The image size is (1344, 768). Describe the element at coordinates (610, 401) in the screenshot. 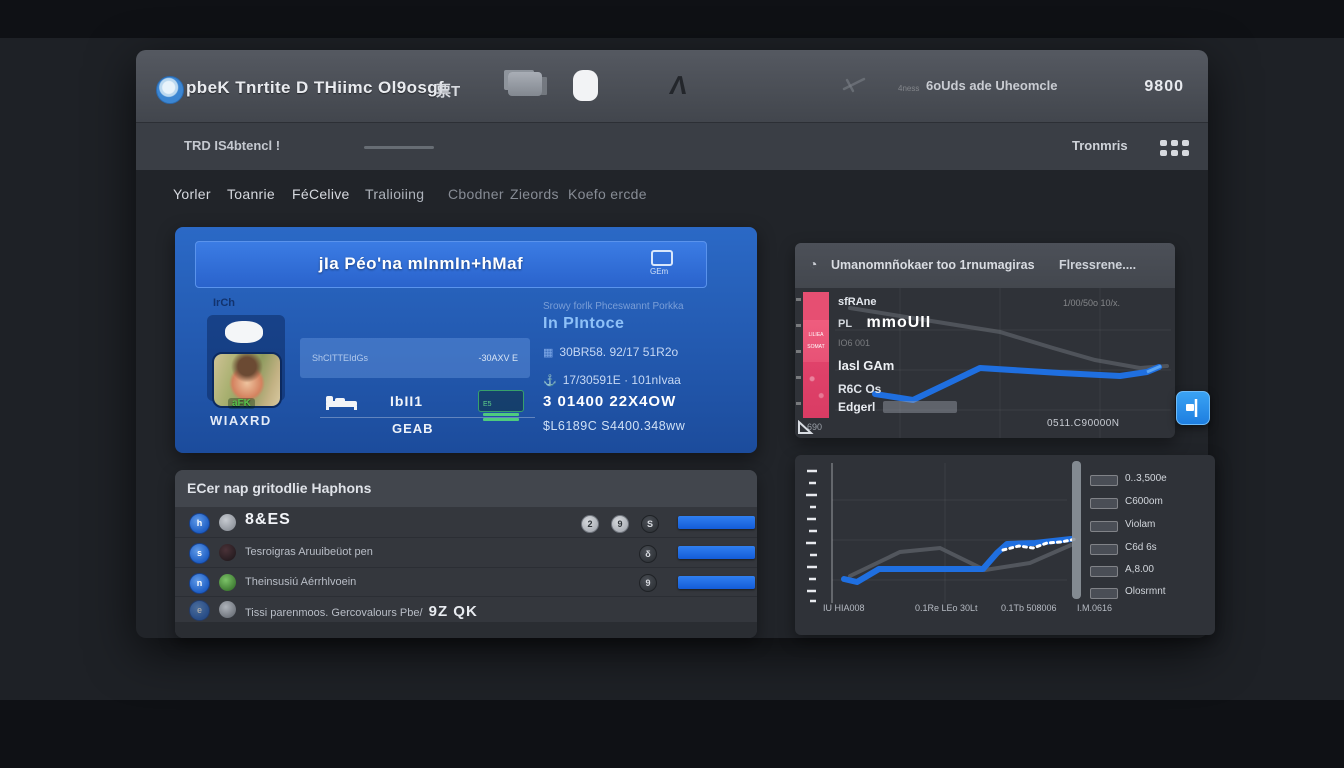

I see `info-line-3: 3 01400 22X4OW` at that location.